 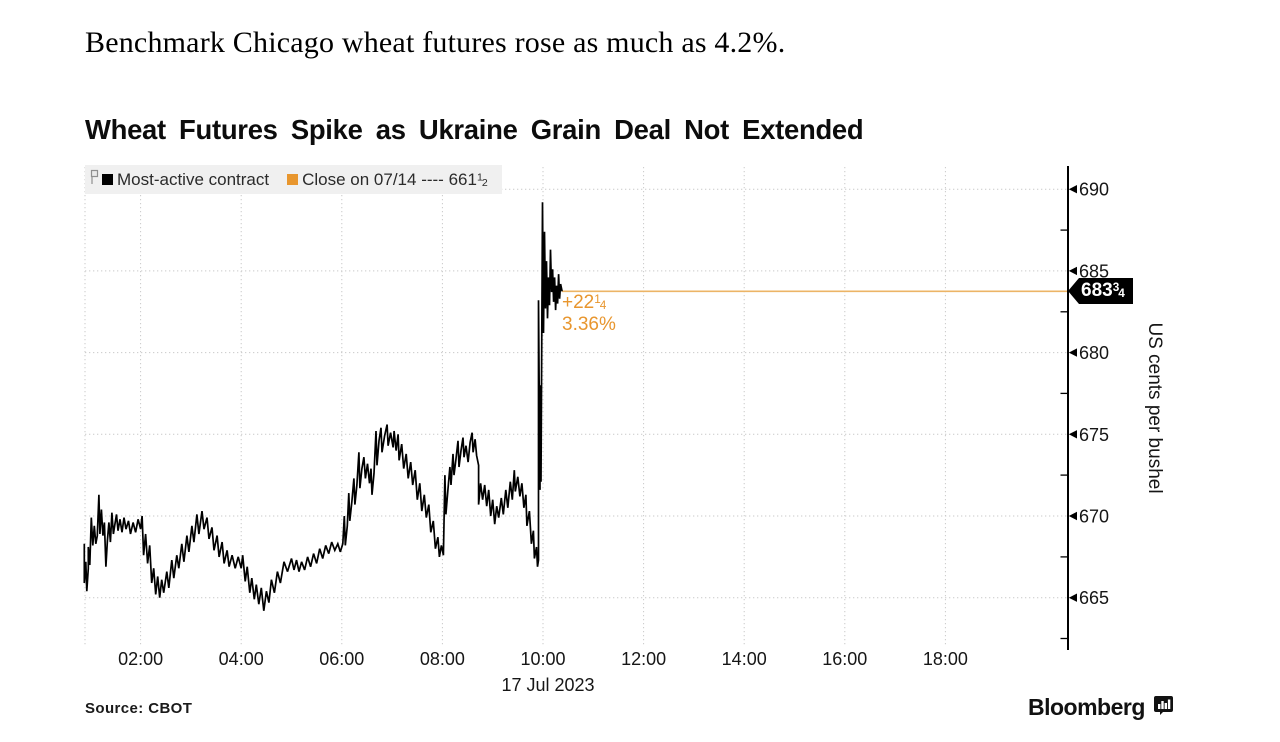 What do you see at coordinates (468, 179) in the screenshot?
I see `legend-close-value: 66112` at bounding box center [468, 179].